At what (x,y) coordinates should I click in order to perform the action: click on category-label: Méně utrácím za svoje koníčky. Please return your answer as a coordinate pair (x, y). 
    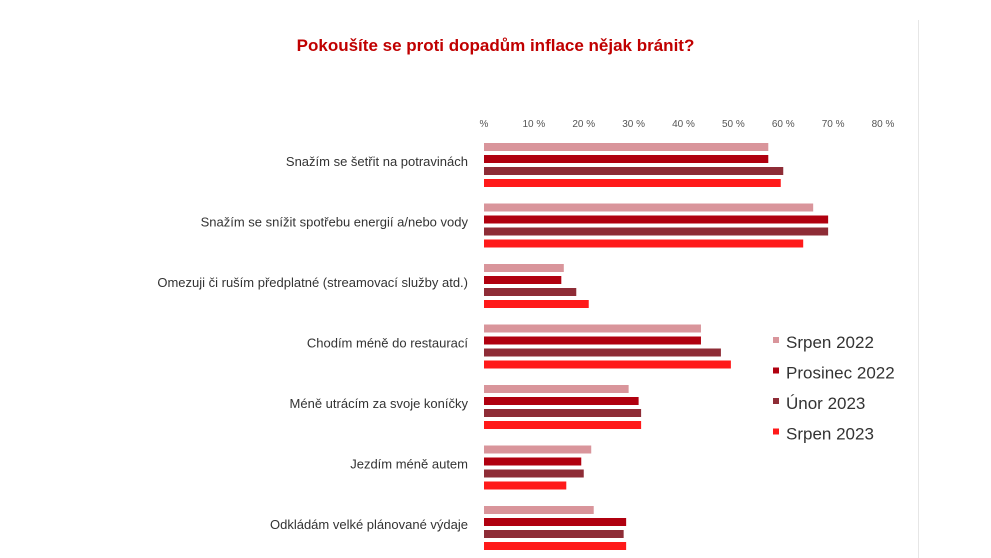
    Looking at the image, I should click on (379, 403).